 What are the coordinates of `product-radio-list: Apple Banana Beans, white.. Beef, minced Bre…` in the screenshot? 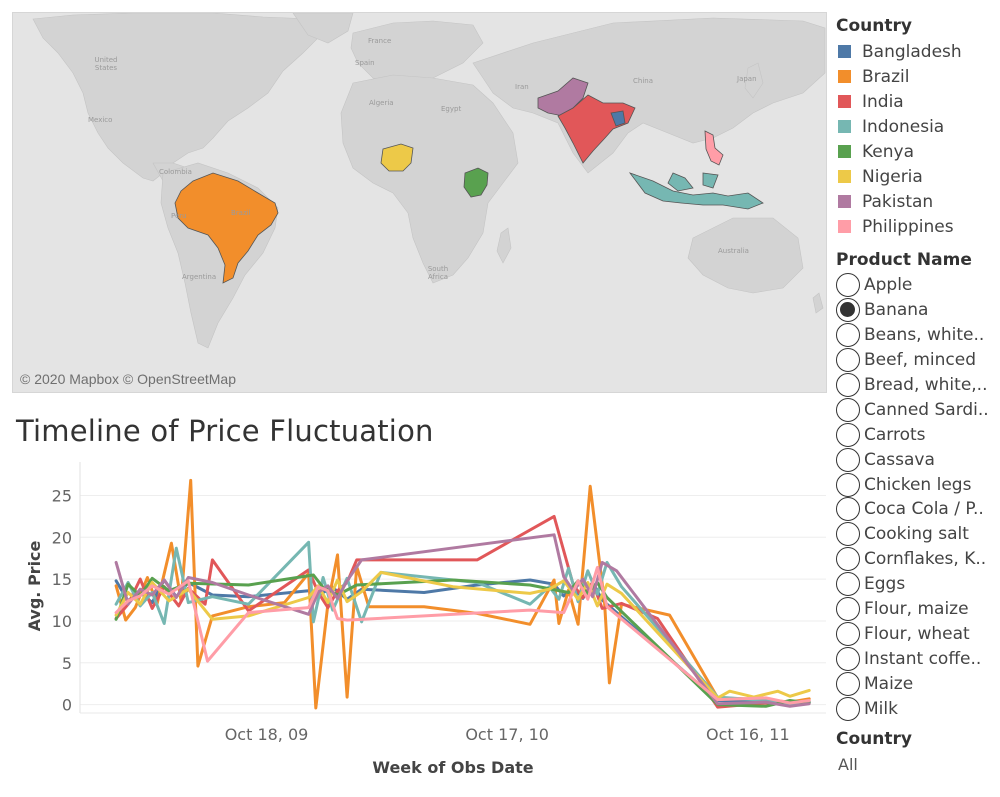 It's located at (918, 497).